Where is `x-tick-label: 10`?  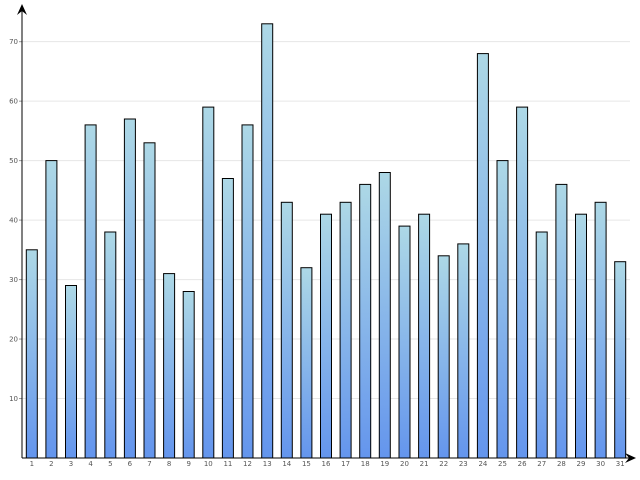
x-tick-label: 10 is located at coordinates (208, 464).